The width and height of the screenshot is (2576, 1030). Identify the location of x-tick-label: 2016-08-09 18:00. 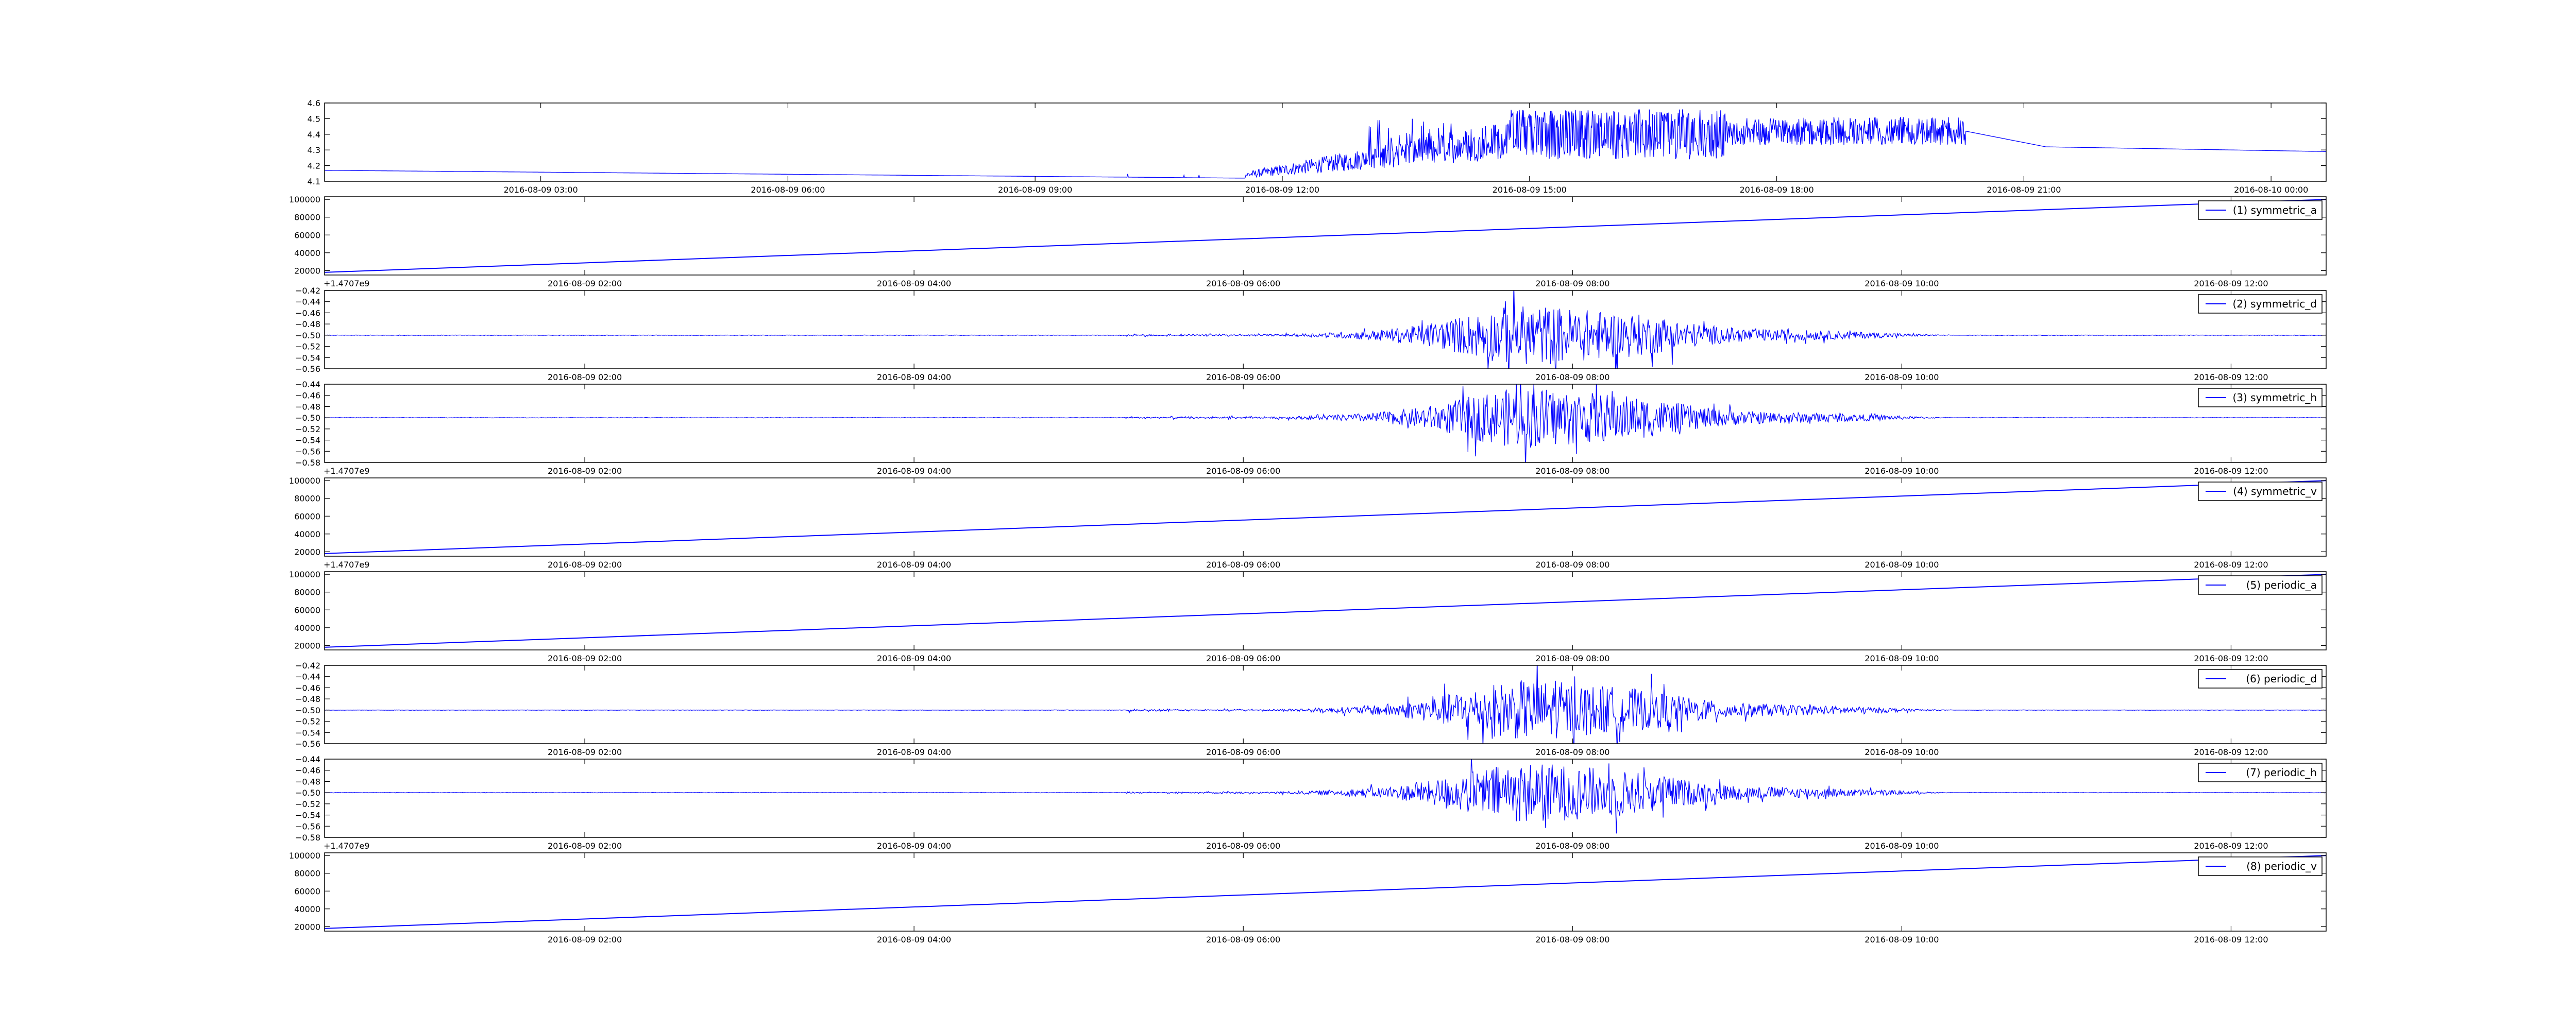
(1776, 190).